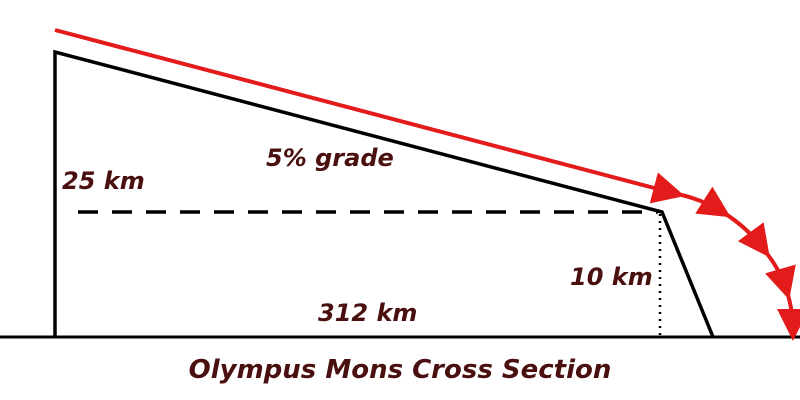  Describe the element at coordinates (400, 370) in the screenshot. I see `diagram-caption: Olympus Mons Cross Section` at that location.